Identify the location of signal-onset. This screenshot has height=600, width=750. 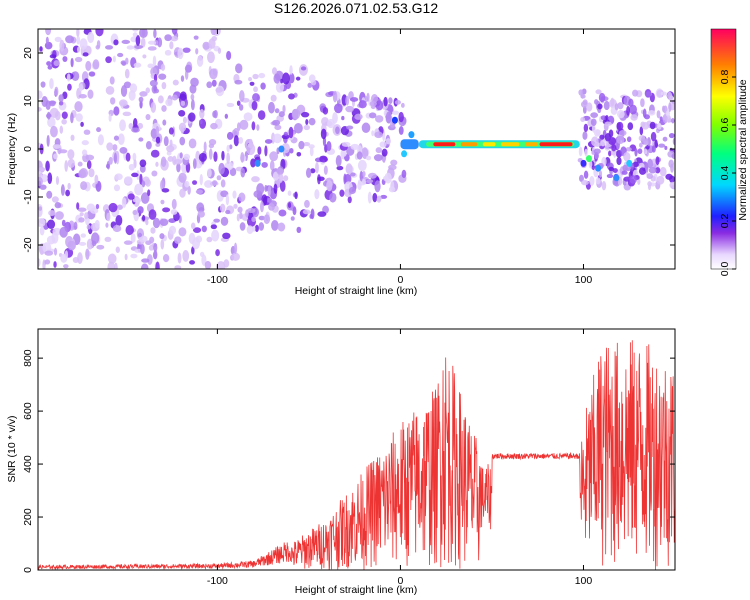
(409, 144).